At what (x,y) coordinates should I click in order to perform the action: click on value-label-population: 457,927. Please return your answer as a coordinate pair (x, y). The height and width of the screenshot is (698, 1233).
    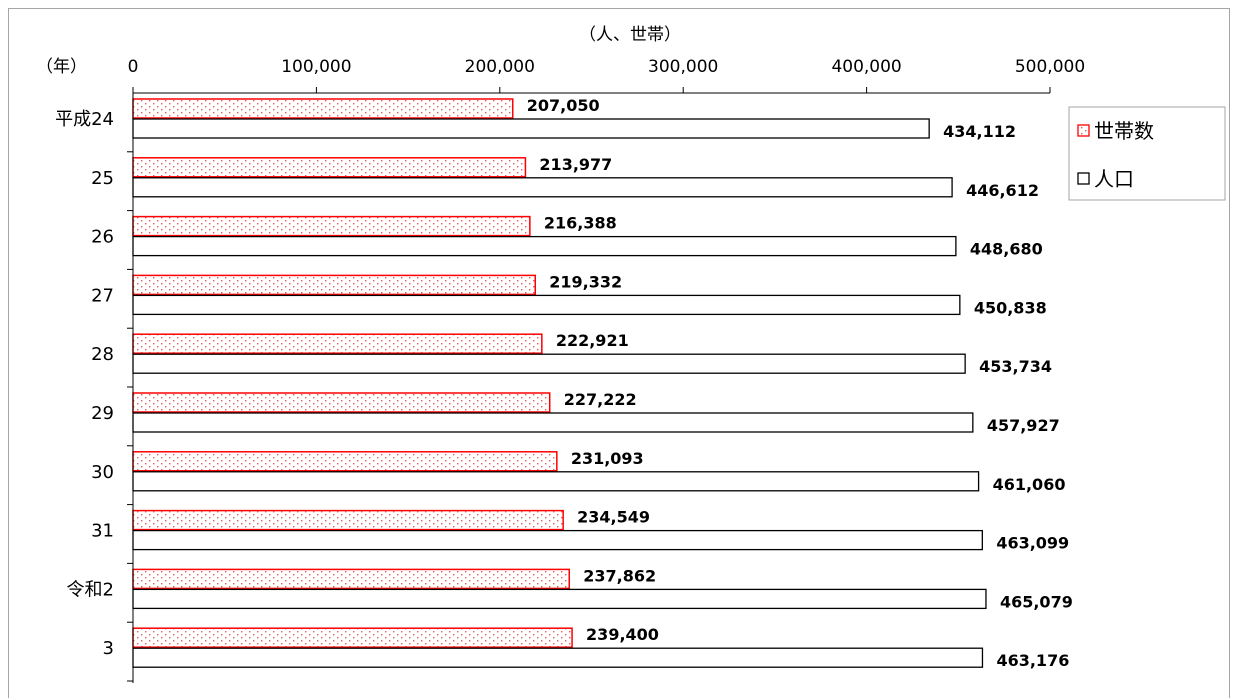
    Looking at the image, I should click on (1023, 425).